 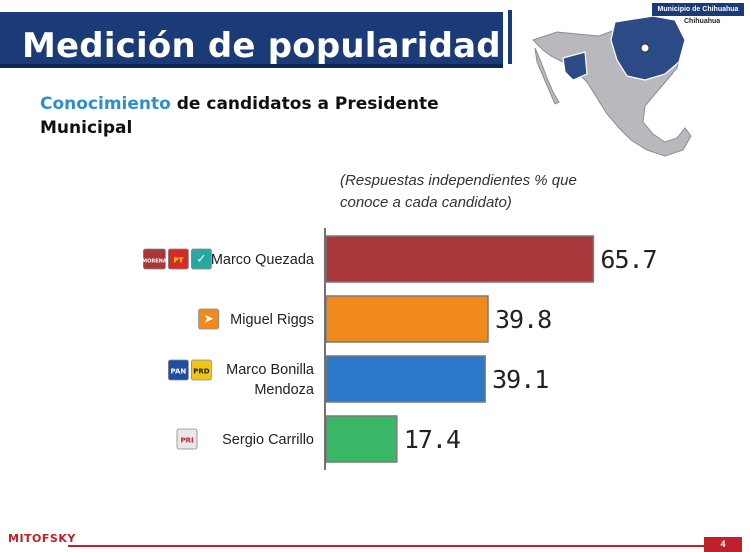 I want to click on category-label-2-line-0: Marco Bonilla, so click(x=270, y=370).